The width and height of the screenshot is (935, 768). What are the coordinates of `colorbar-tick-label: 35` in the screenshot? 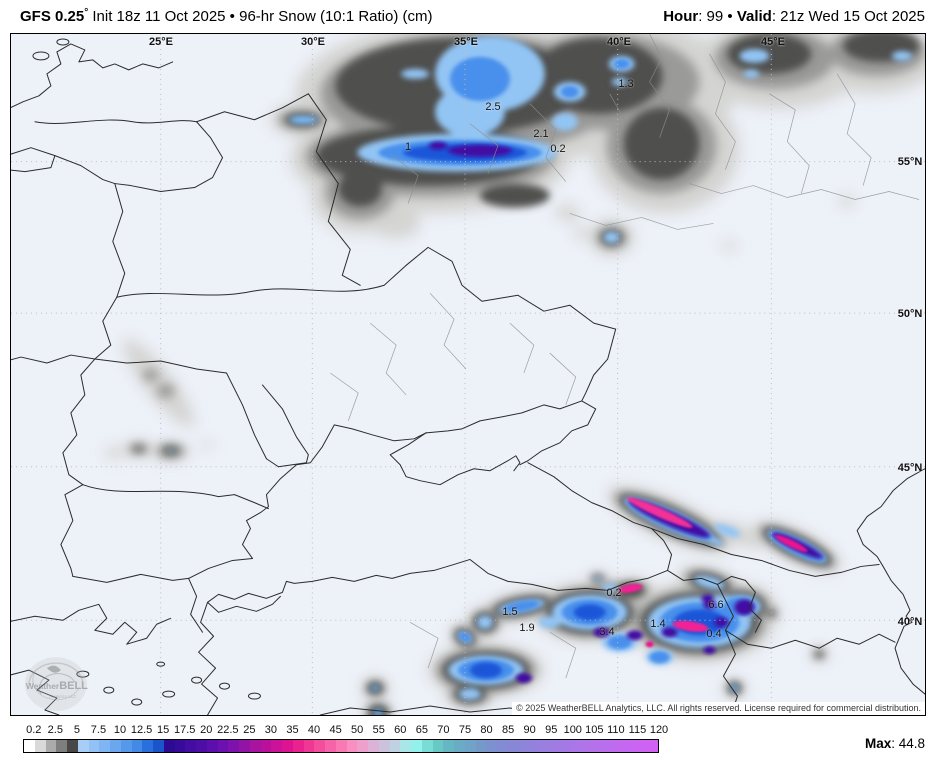 It's located at (292, 730).